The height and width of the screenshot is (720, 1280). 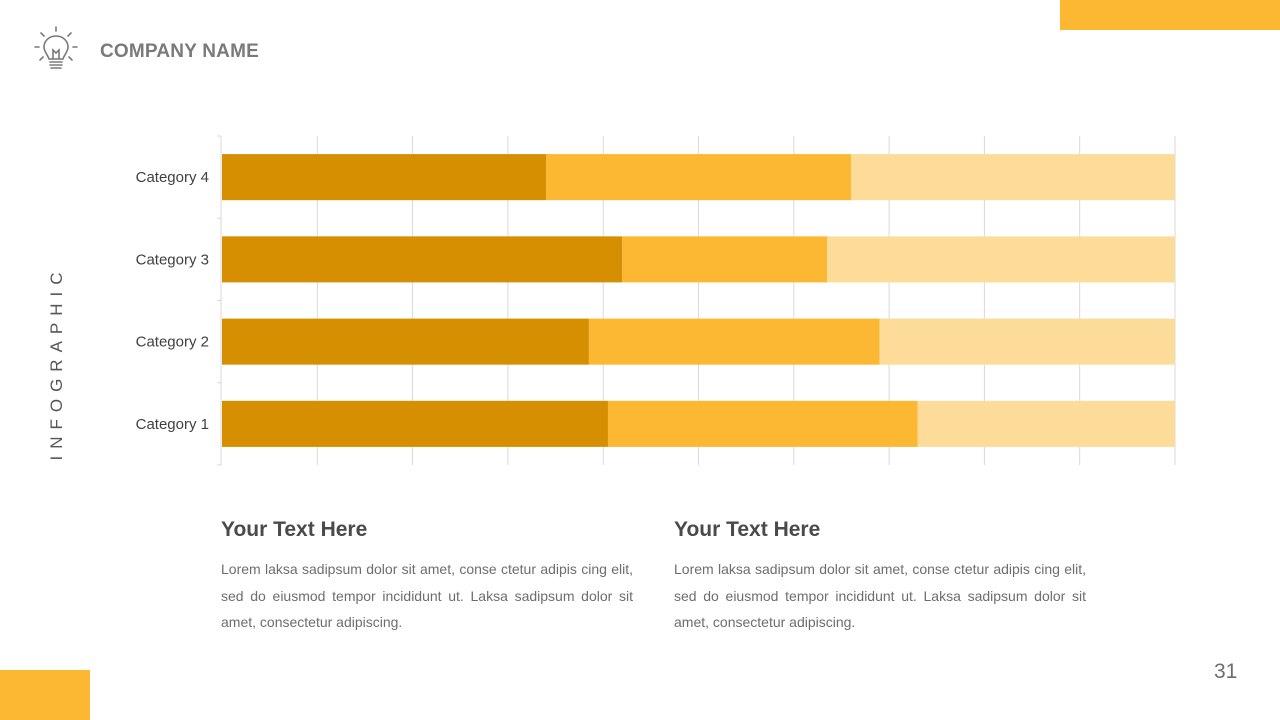 What do you see at coordinates (172, 342) in the screenshot?
I see `category-label: Category 2` at bounding box center [172, 342].